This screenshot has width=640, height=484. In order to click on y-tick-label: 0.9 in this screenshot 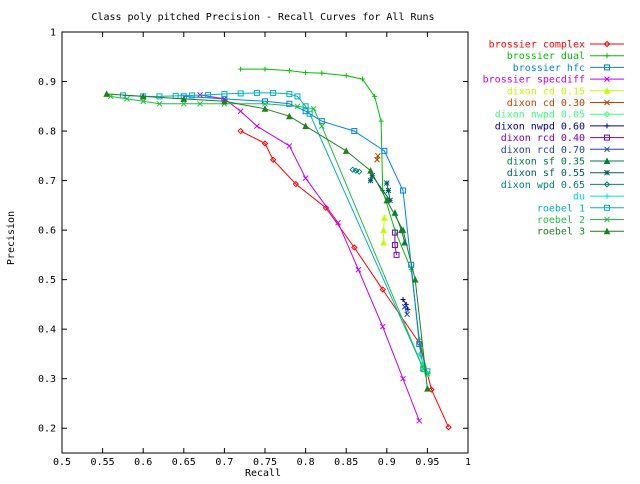, I will do `click(47, 82)`.